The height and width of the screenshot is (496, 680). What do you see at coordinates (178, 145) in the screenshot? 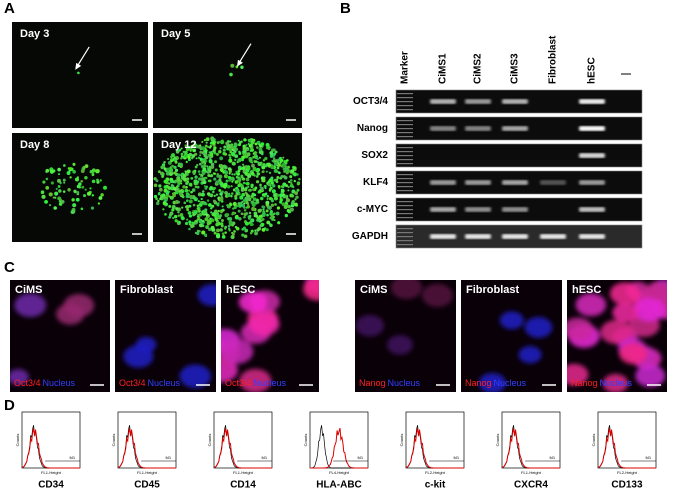
I see `image-label: Day 12` at bounding box center [178, 145].